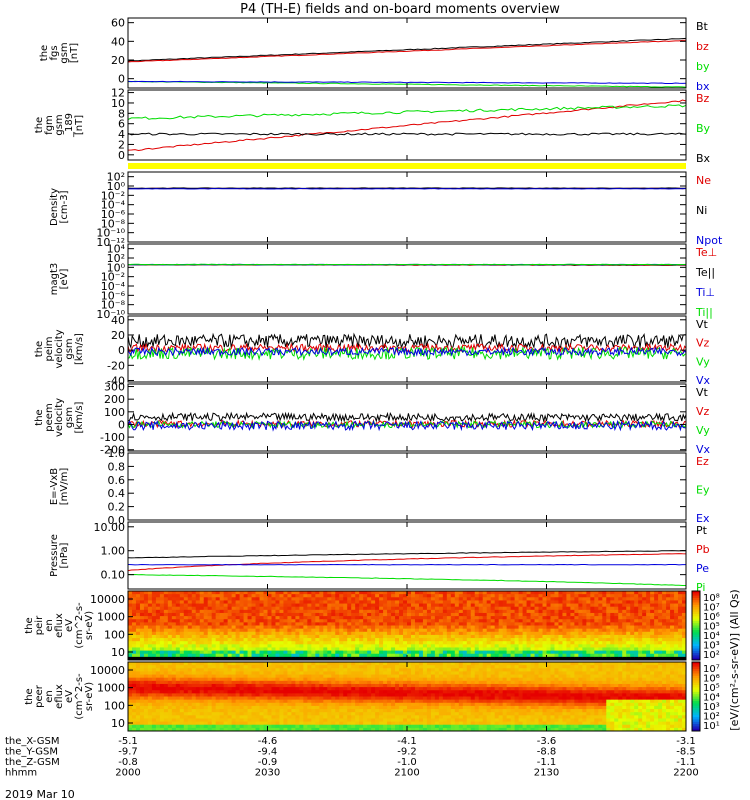 The image size is (750, 800). What do you see at coordinates (703, 518) in the screenshot?
I see `legend-Ex: Ex` at bounding box center [703, 518].